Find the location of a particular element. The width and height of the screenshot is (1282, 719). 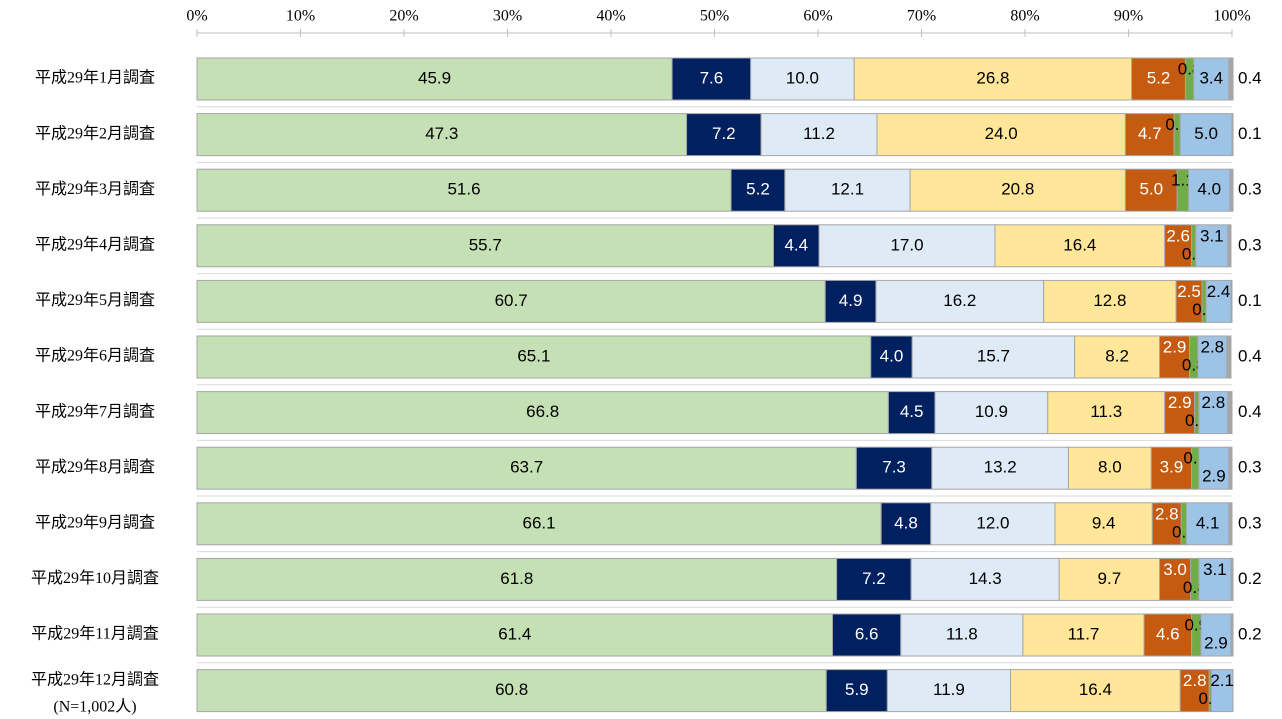

value-label: 16.2 is located at coordinates (959, 300).